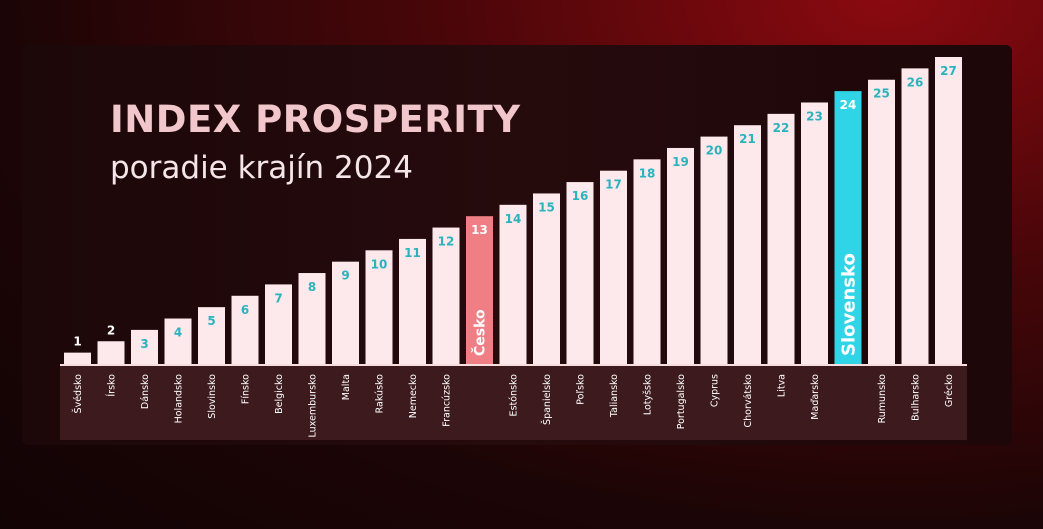 This screenshot has width=1043, height=529. What do you see at coordinates (380, 394) in the screenshot?
I see `tick-label-rakusko: Rakúsko` at bounding box center [380, 394].